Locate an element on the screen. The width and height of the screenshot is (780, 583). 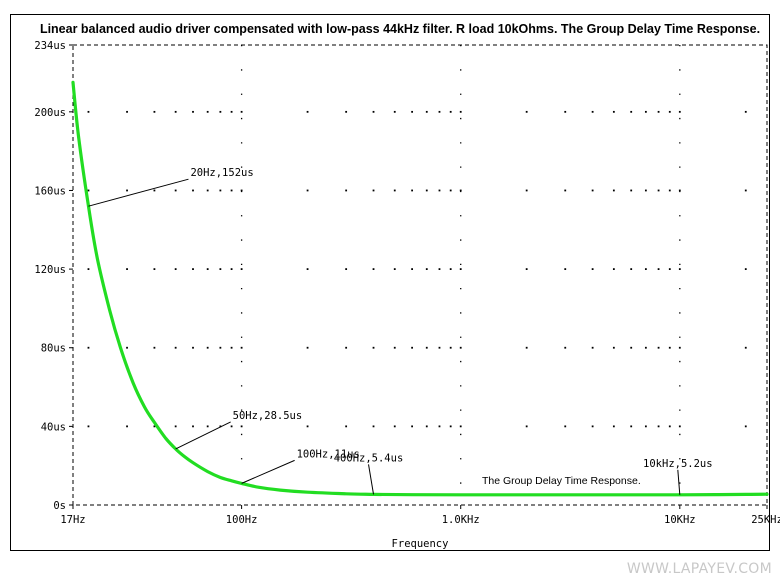
x-tick-label: 1.0KHz is located at coordinates (461, 520).